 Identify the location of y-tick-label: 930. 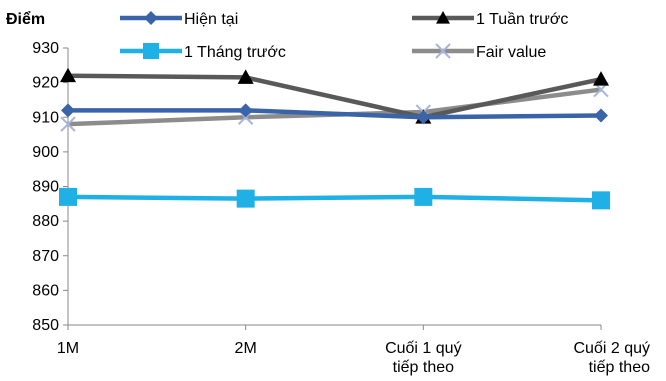
(45, 48).